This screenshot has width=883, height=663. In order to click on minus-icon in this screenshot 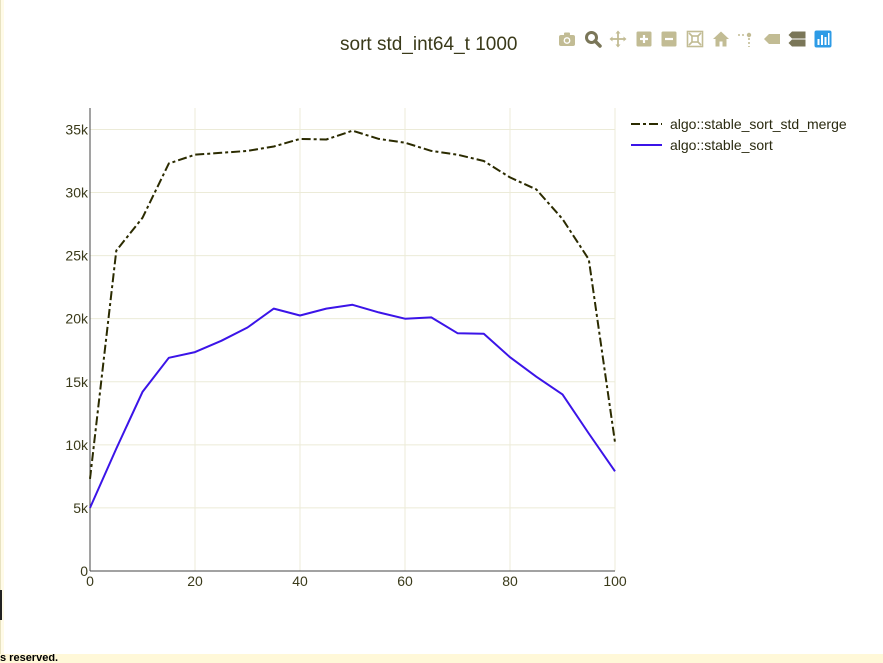, I will do `click(669, 39)`.